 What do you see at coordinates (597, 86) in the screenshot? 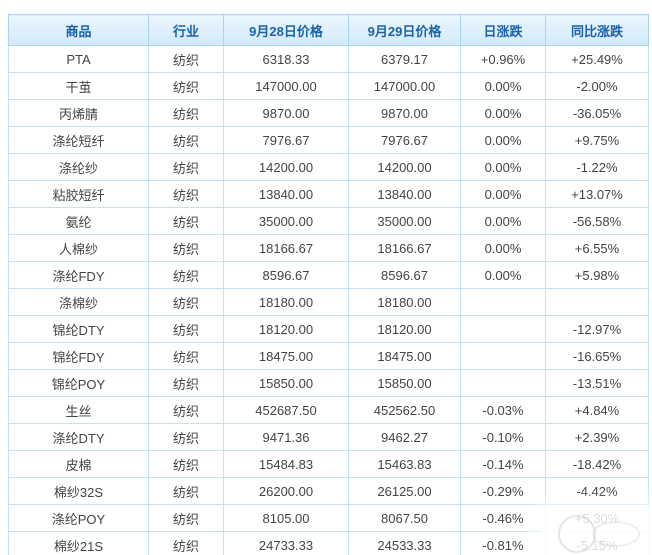
I see `yoy-change-cell: -2.00%` at bounding box center [597, 86].